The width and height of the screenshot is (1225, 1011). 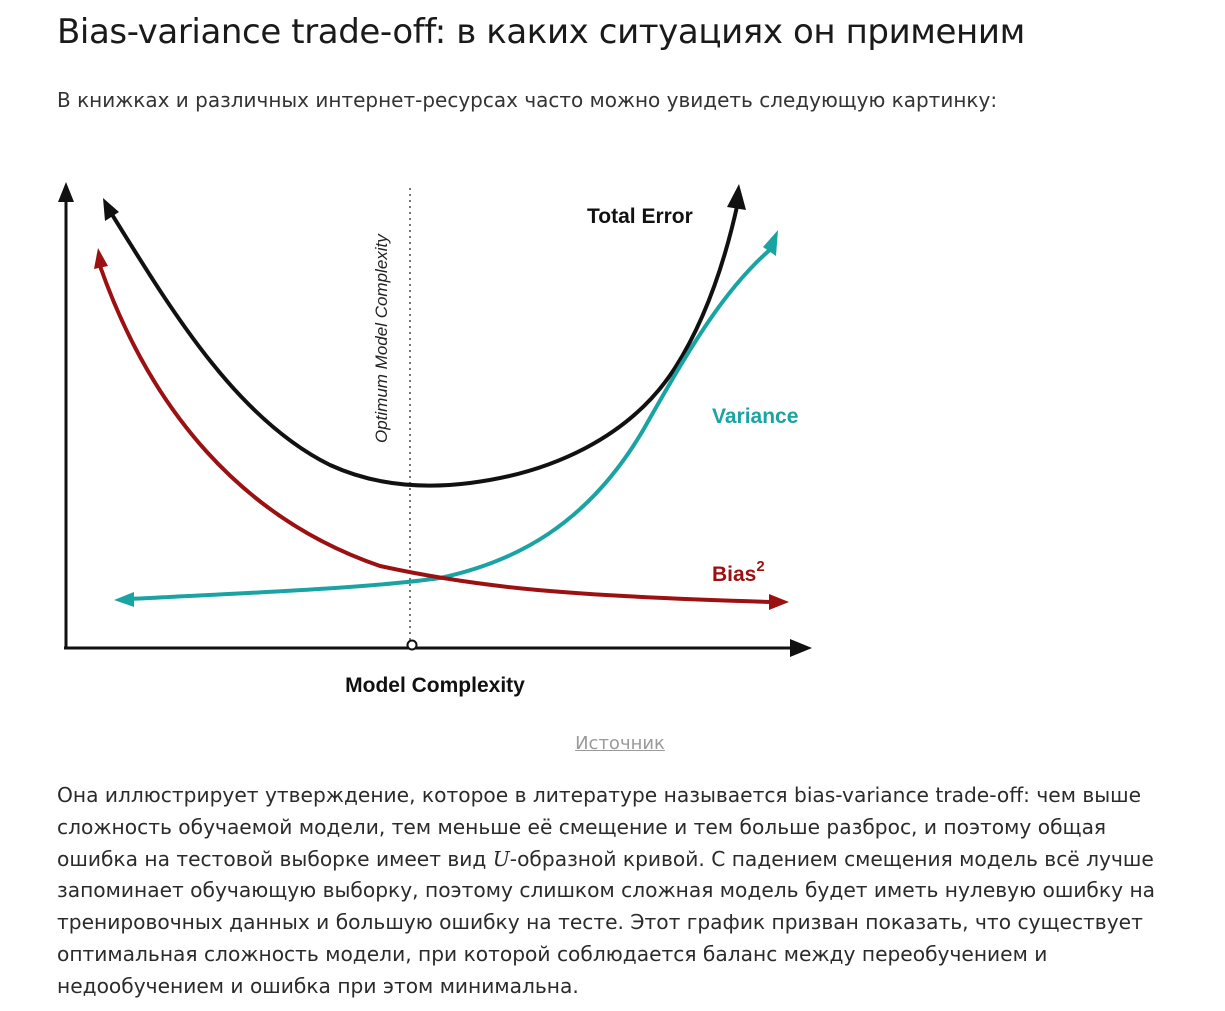 What do you see at coordinates (423, 344) in the screenshot?
I see `total-error-curve` at bounding box center [423, 344].